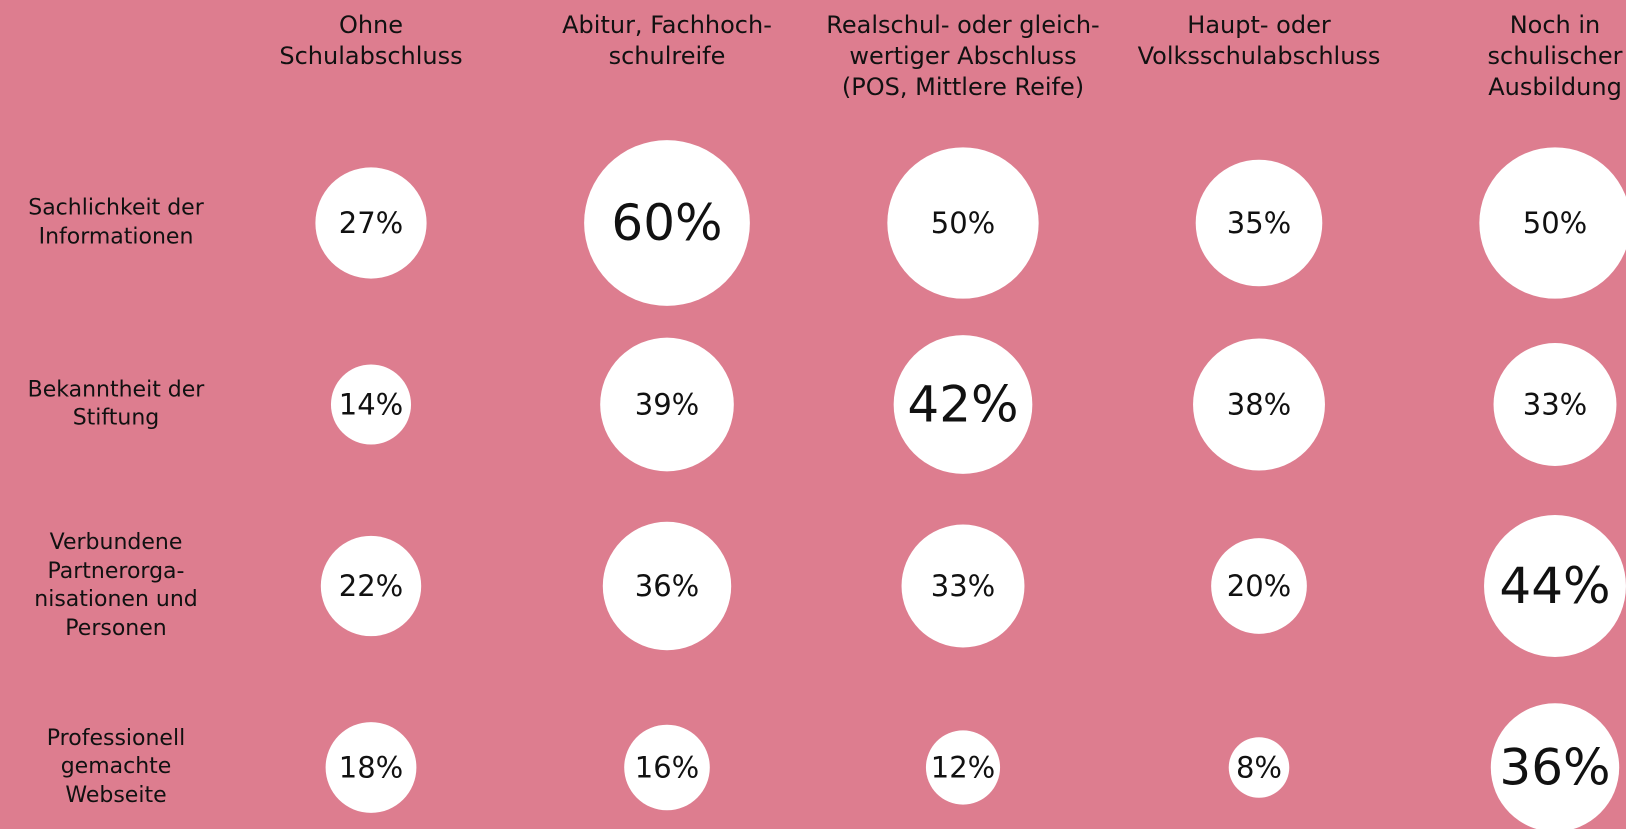 The image size is (1626, 829). I want to click on column-label: Ohne Schulabschluss, so click(371, 41).